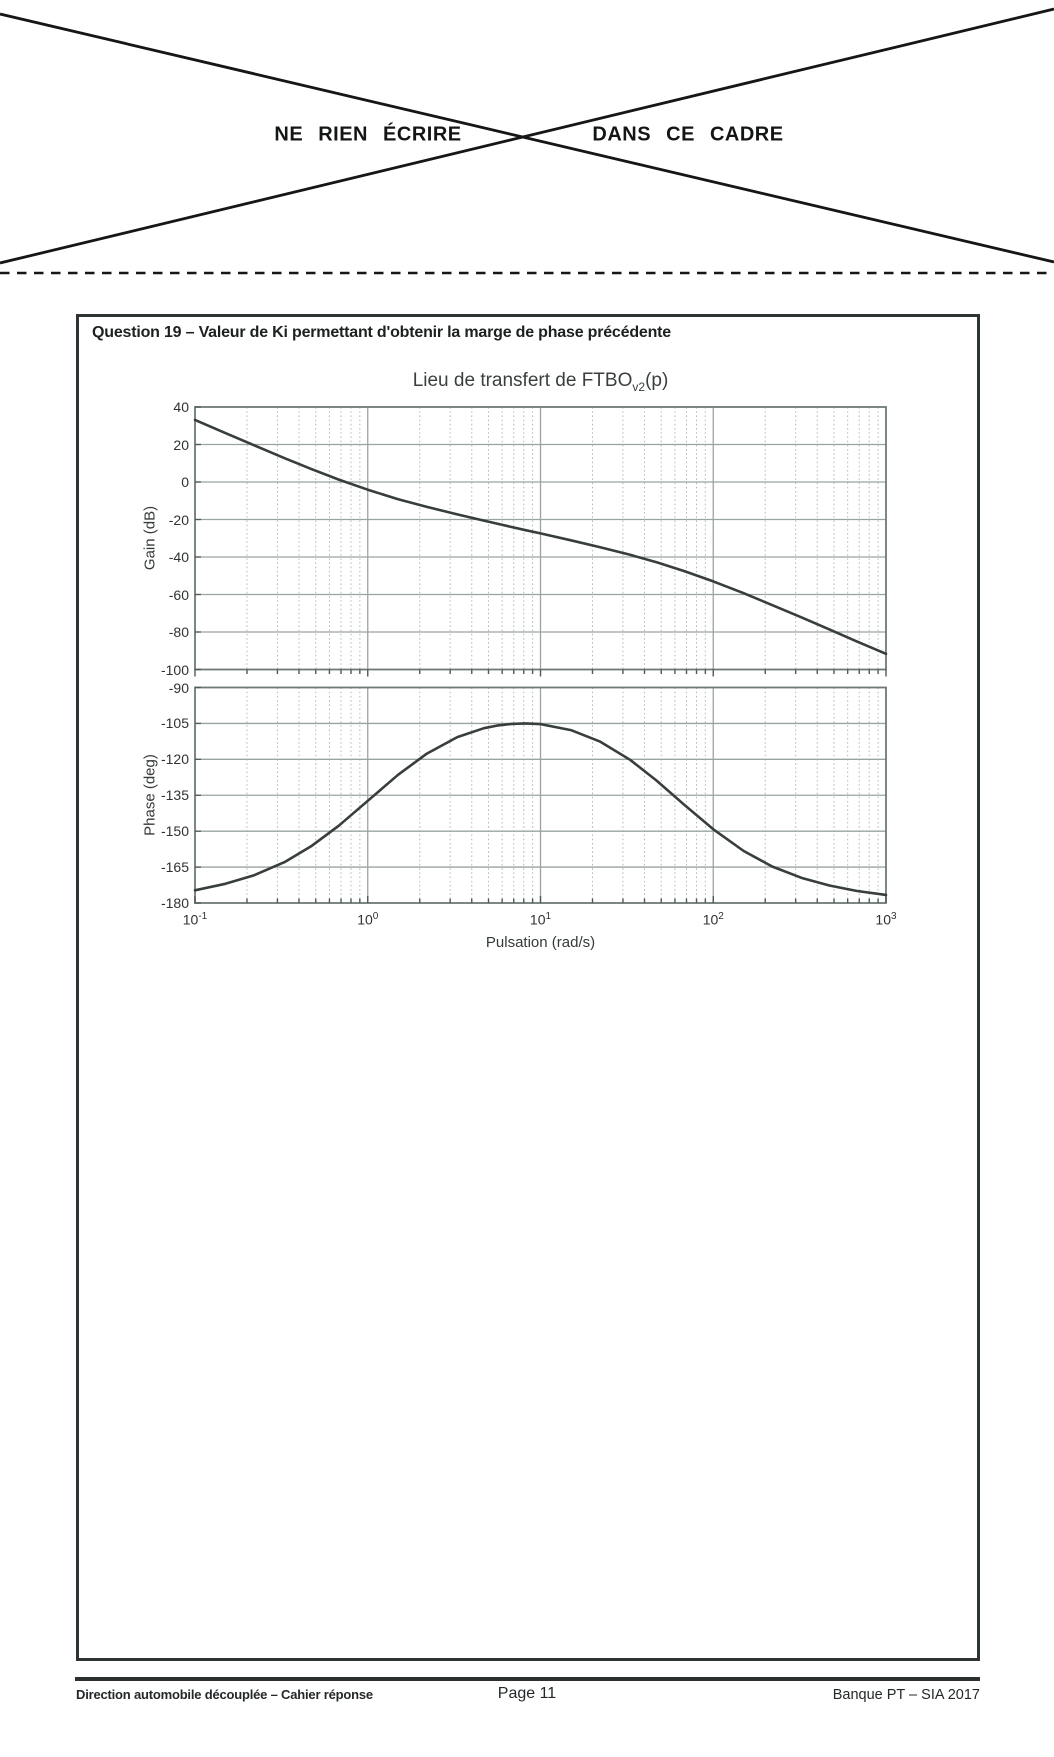  I want to click on header-note-left: NE RIEN ÉCRIRE, so click(368, 134).